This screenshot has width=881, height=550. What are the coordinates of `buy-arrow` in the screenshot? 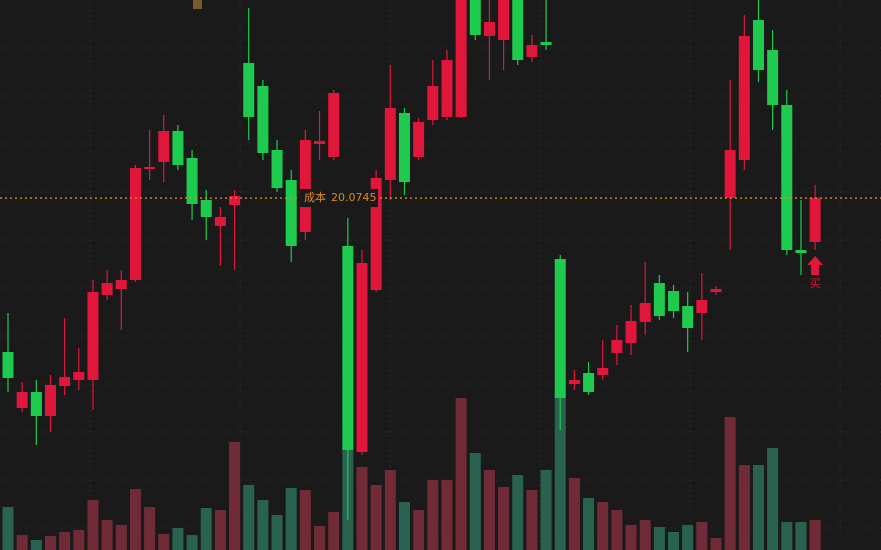 It's located at (815, 265).